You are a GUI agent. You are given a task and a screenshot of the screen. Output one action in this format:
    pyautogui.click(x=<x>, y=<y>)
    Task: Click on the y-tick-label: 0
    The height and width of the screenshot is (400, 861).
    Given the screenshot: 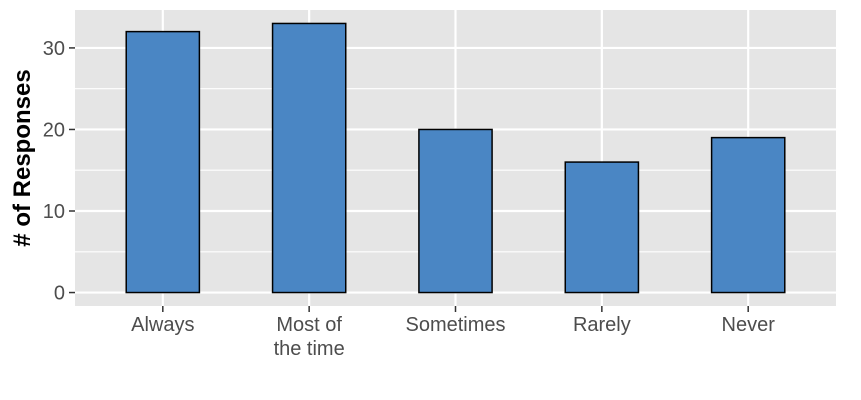 What is the action you would take?
    pyautogui.click(x=59, y=294)
    